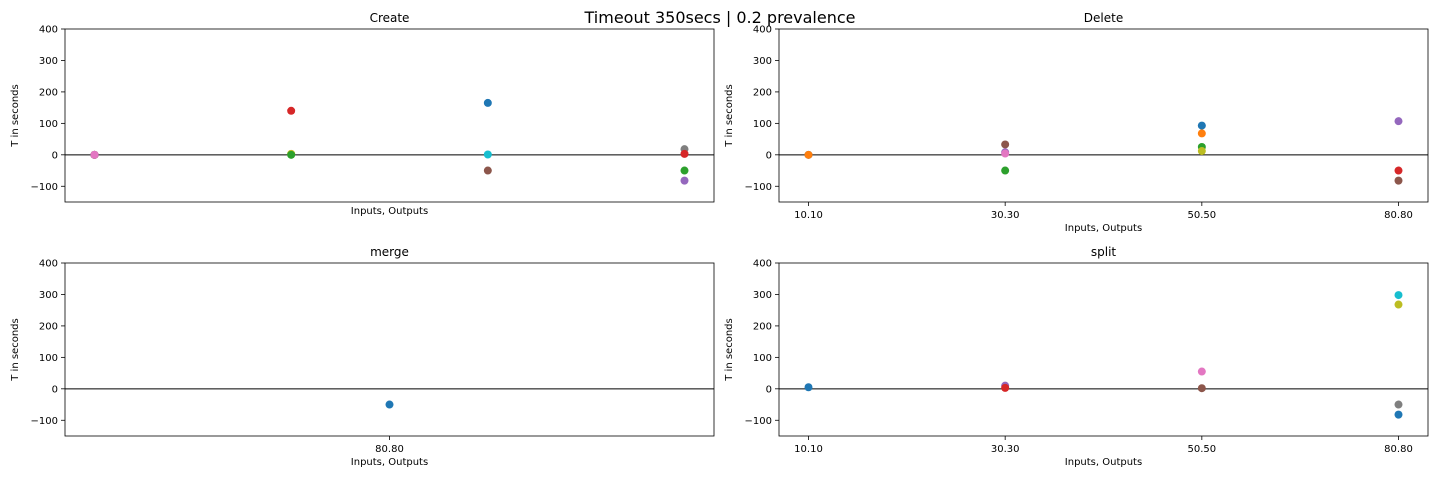 The height and width of the screenshot is (480, 1440). Describe the element at coordinates (389, 252) in the screenshot. I see `panel-title: merge` at that location.